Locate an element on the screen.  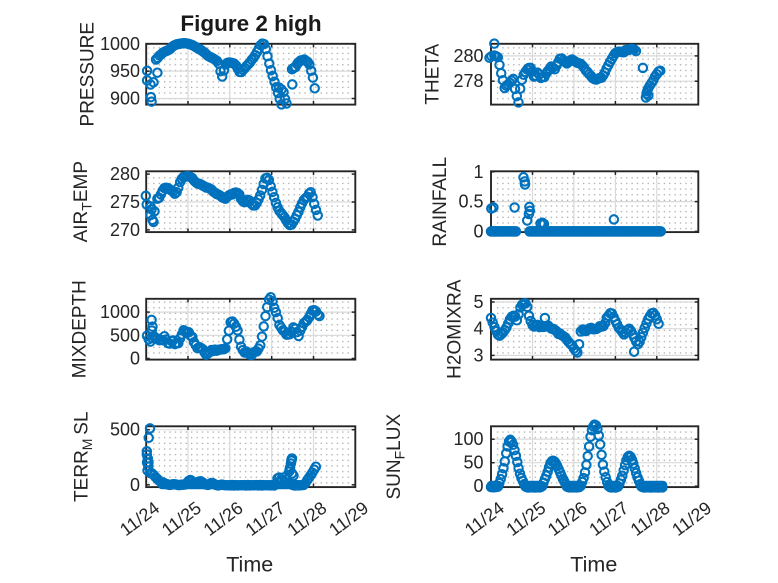
svg-text: H2OMIXRA is located at coordinates (455, 329).